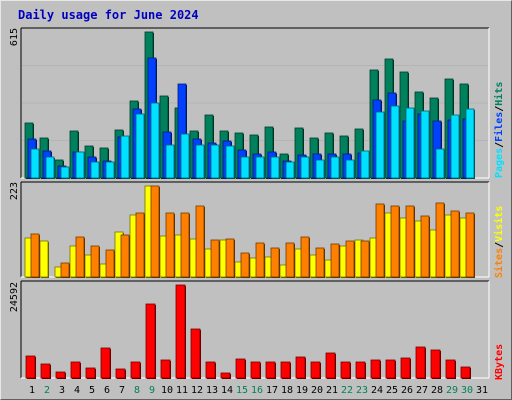 The width and height of the screenshot is (512, 400). What do you see at coordinates (182, 390) in the screenshot?
I see `day-label-11: 11` at bounding box center [182, 390].